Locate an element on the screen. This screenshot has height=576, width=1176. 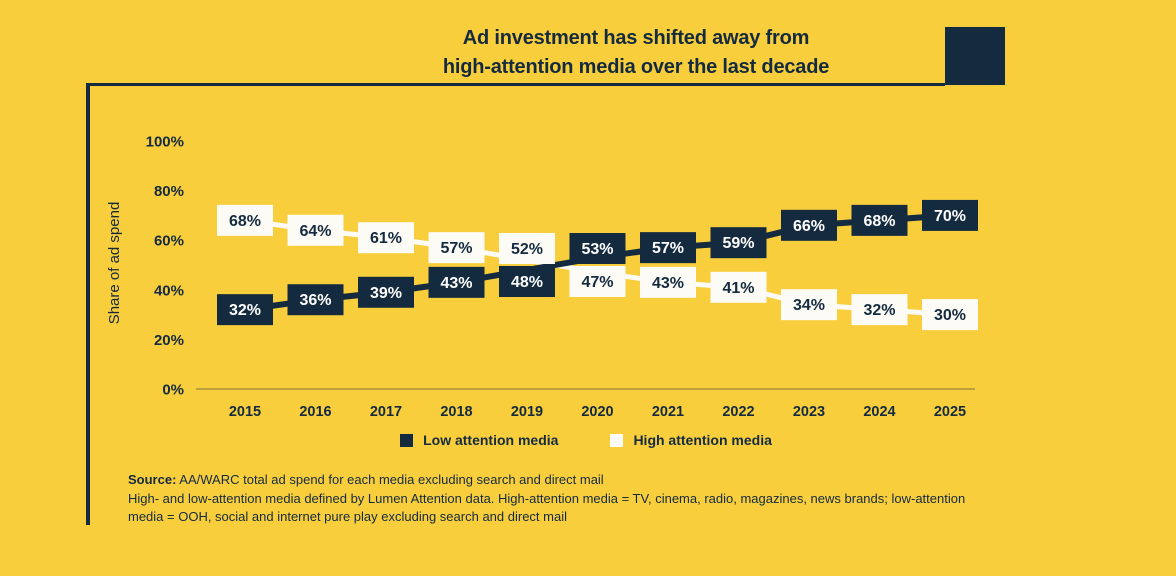
y-tick-label: 60% is located at coordinates (169, 241).